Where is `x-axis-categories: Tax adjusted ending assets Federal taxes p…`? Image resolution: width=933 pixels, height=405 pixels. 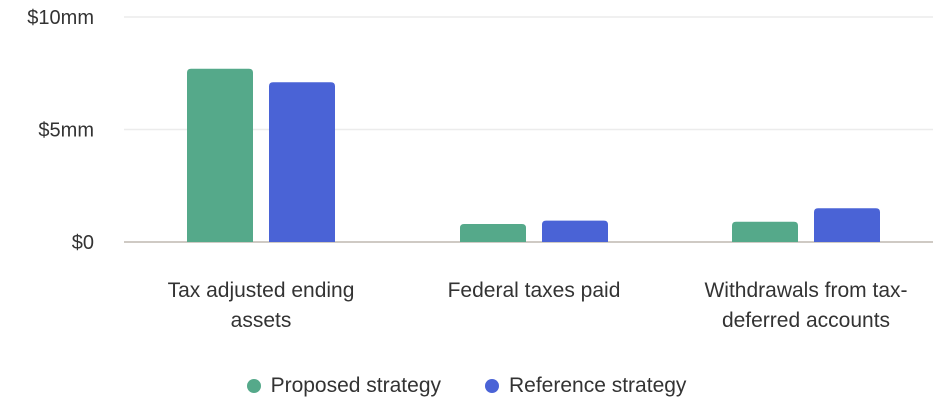
x-axis-categories: Tax adjusted ending assets Federal taxes p… is located at coordinates (538, 305).